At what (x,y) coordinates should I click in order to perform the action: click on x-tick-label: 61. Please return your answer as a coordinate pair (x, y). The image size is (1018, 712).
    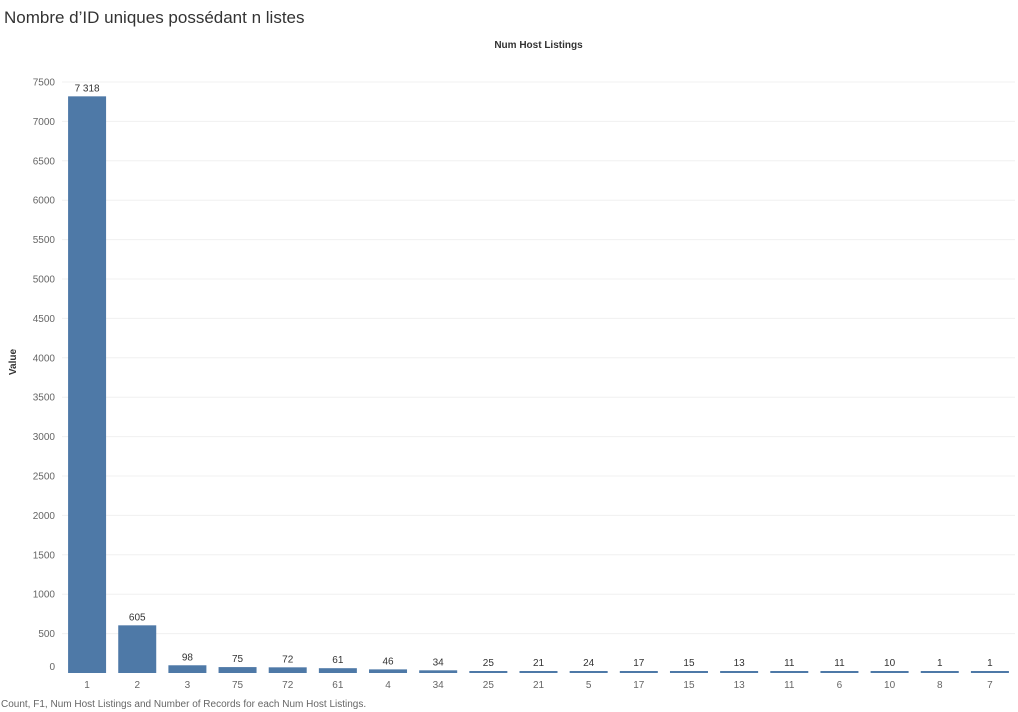
    Looking at the image, I should click on (338, 685).